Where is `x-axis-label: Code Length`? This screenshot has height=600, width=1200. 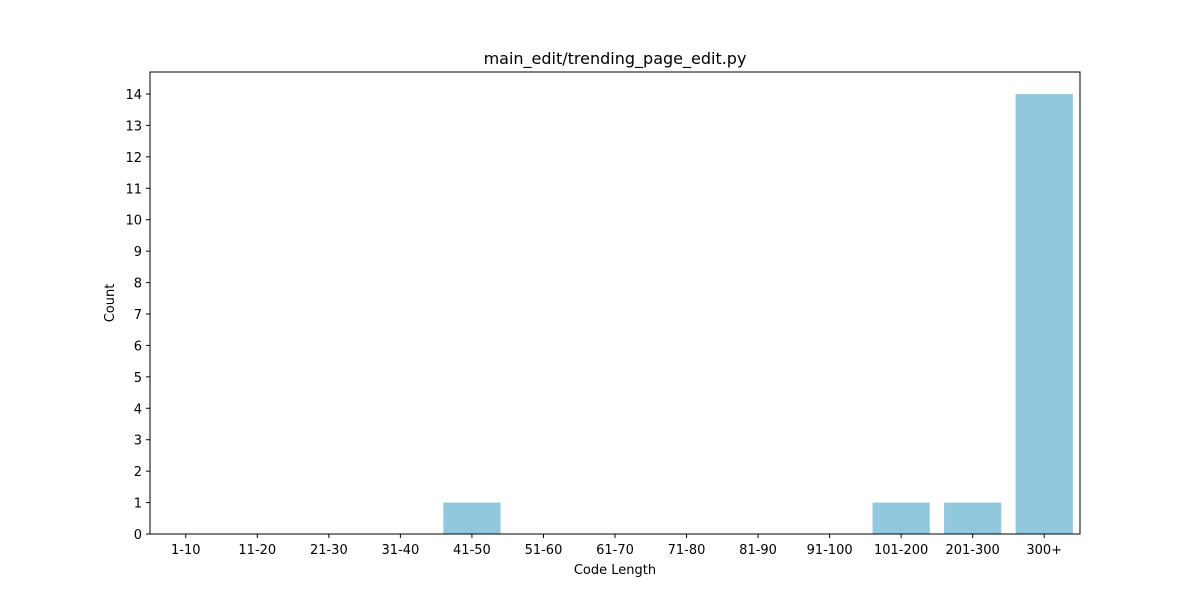 x-axis-label: Code Length is located at coordinates (615, 570).